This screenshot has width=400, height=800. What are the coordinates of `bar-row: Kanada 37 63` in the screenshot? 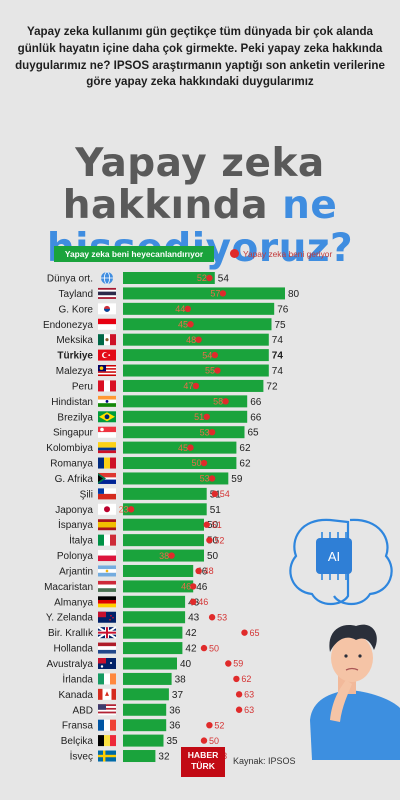 It's located at (156, 694).